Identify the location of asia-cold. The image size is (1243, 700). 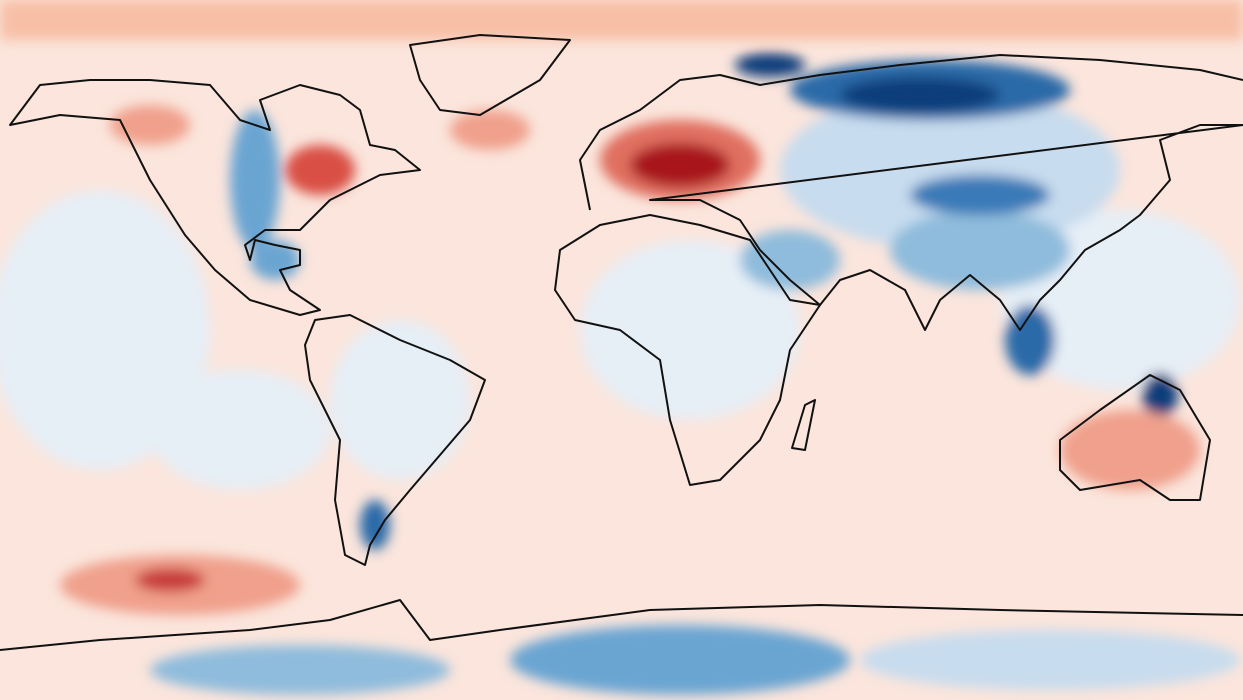
(980, 195).